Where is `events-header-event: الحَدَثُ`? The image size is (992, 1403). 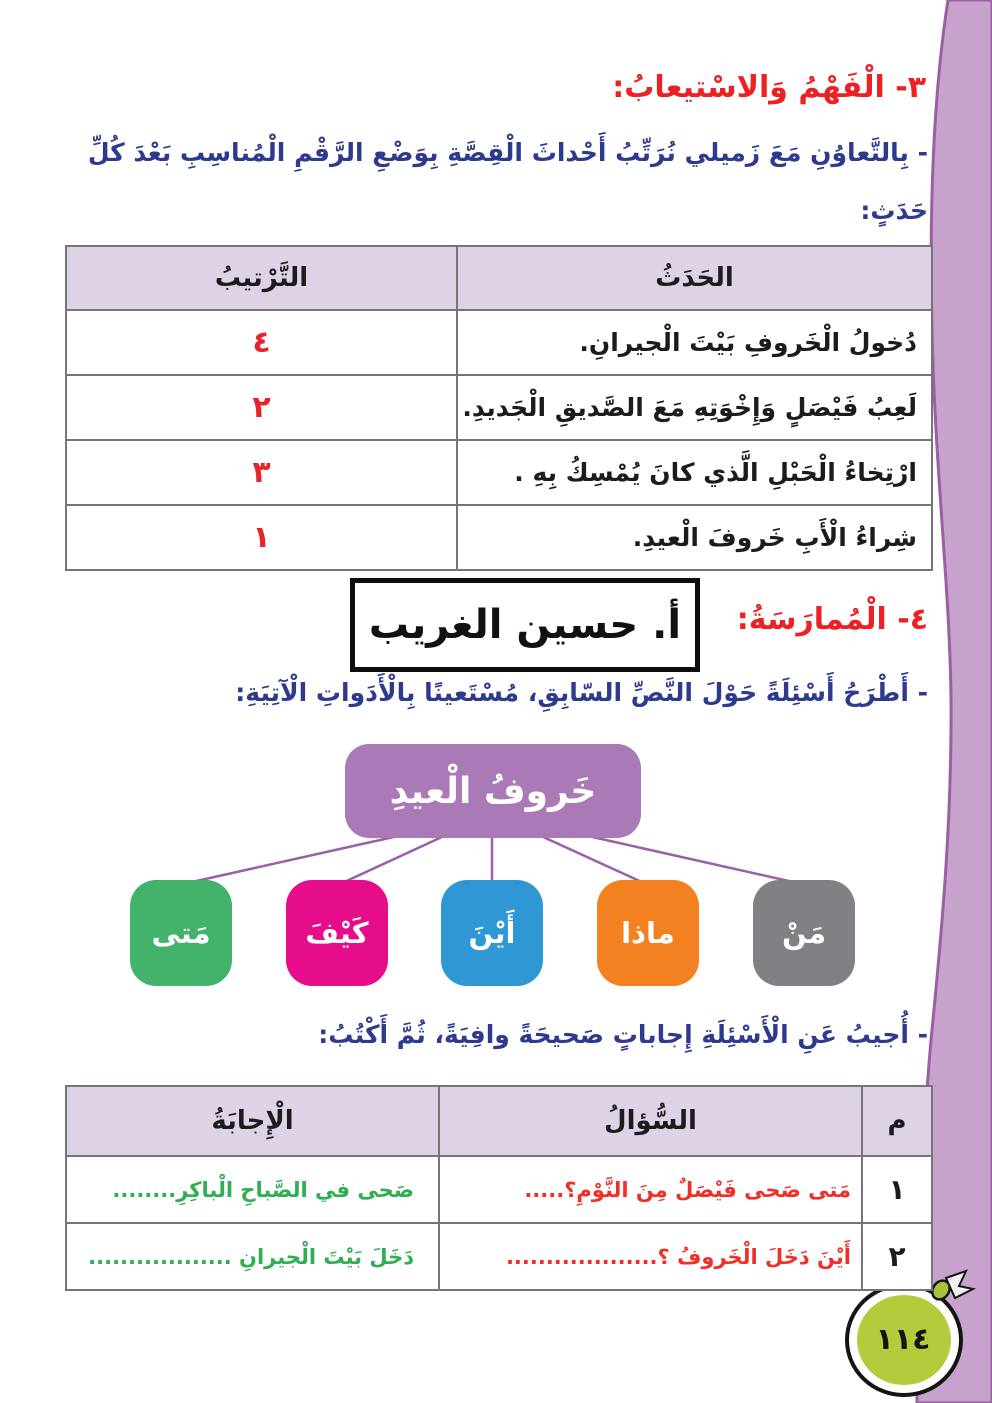 events-header-event: الحَدَثُ is located at coordinates (694, 278).